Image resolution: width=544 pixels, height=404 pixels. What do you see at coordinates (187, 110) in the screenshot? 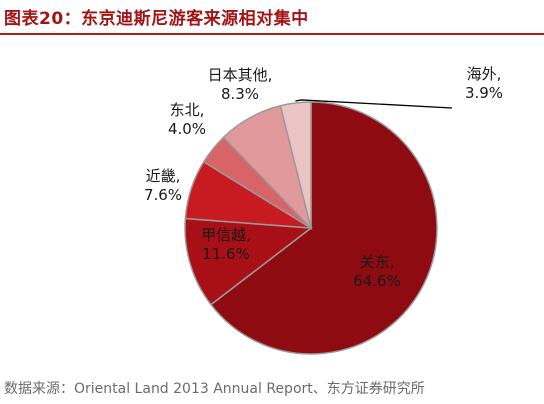
I see `slice-label-name-3: 东北,` at bounding box center [187, 110].